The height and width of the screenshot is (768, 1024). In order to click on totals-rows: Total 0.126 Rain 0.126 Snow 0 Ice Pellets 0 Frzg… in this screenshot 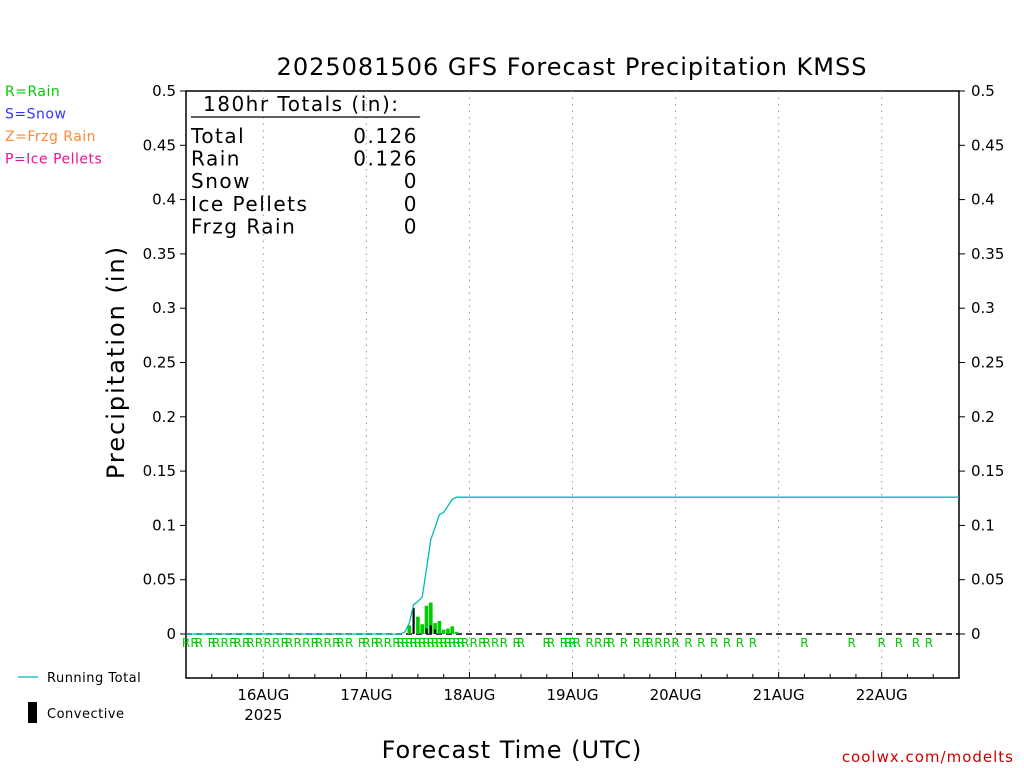, I will do `click(304, 181)`.